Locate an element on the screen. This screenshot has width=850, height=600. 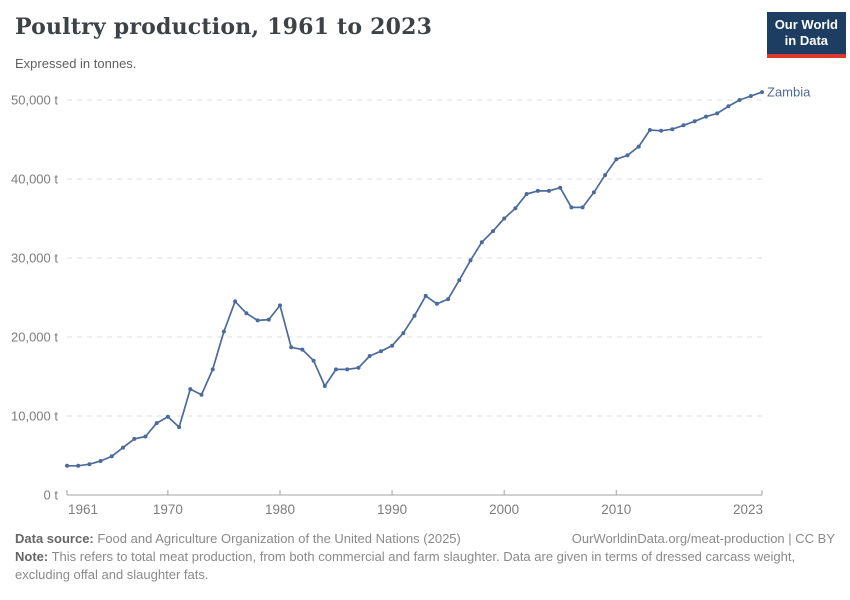
logo-line1: Our World is located at coordinates (806, 24).